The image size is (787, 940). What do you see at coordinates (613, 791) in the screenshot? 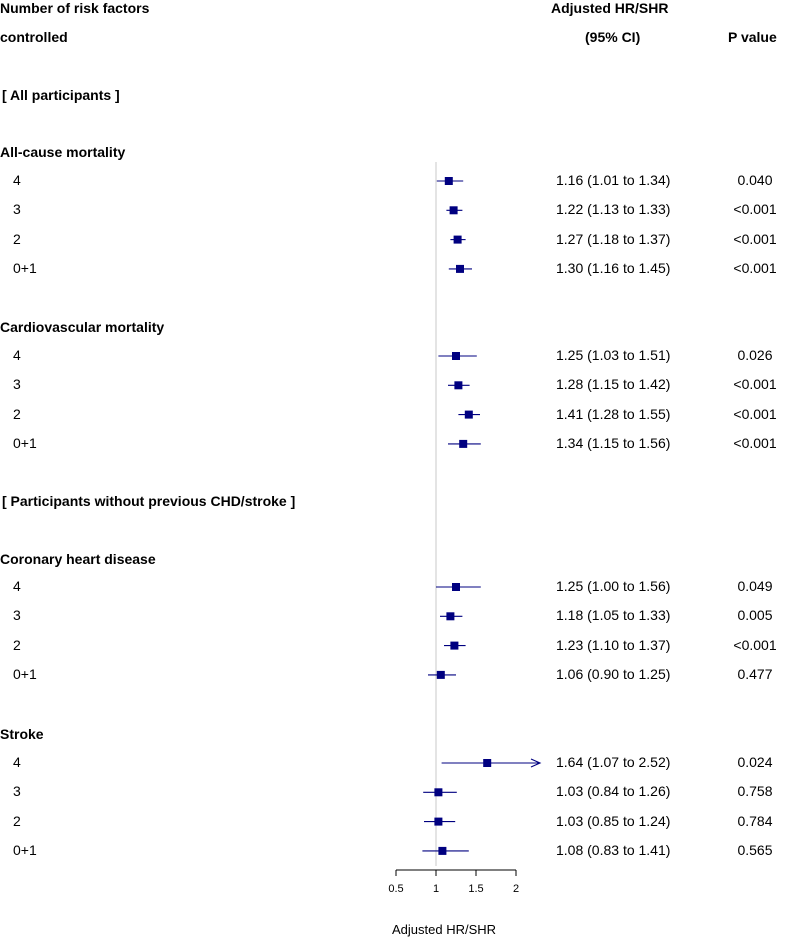
I see `estimate-text: 1.03 (0.84 to 1.26)` at bounding box center [613, 791].